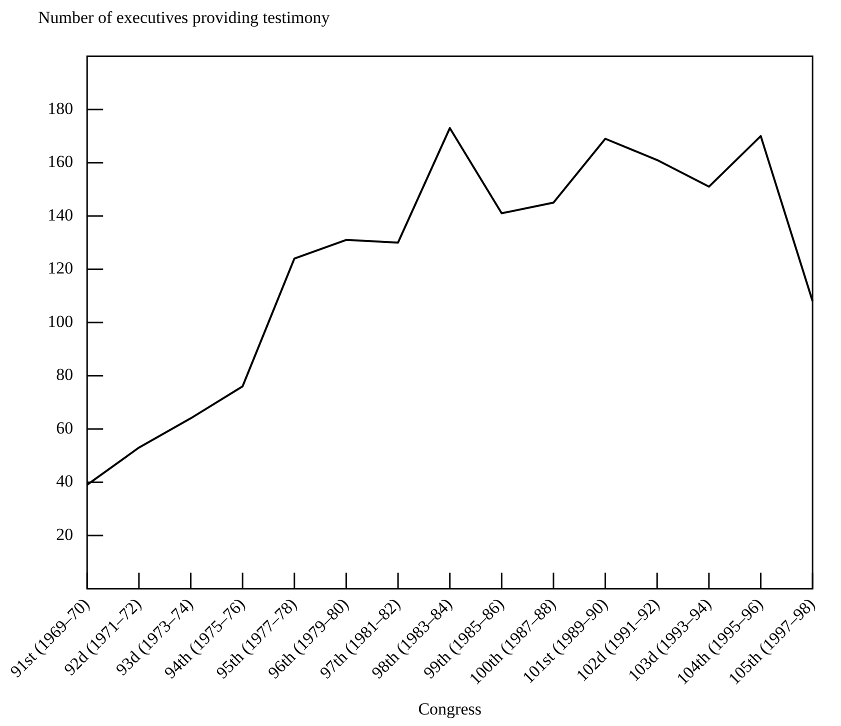 Image resolution: width=841 pixels, height=726 pixels. What do you see at coordinates (450, 708) in the screenshot?
I see `x-axis-title: Congress` at bounding box center [450, 708].